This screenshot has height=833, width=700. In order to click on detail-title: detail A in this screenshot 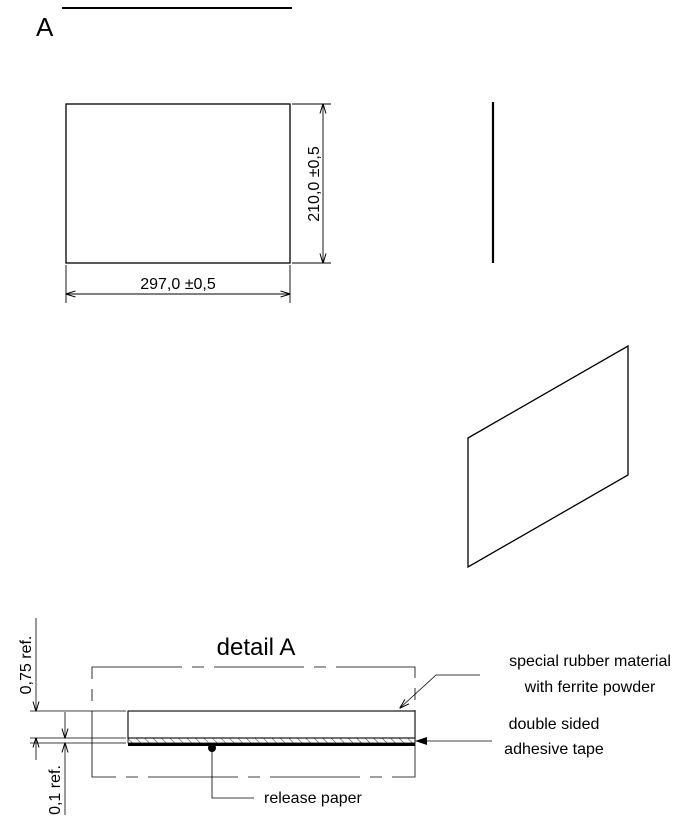, I will do `click(256, 647)`.